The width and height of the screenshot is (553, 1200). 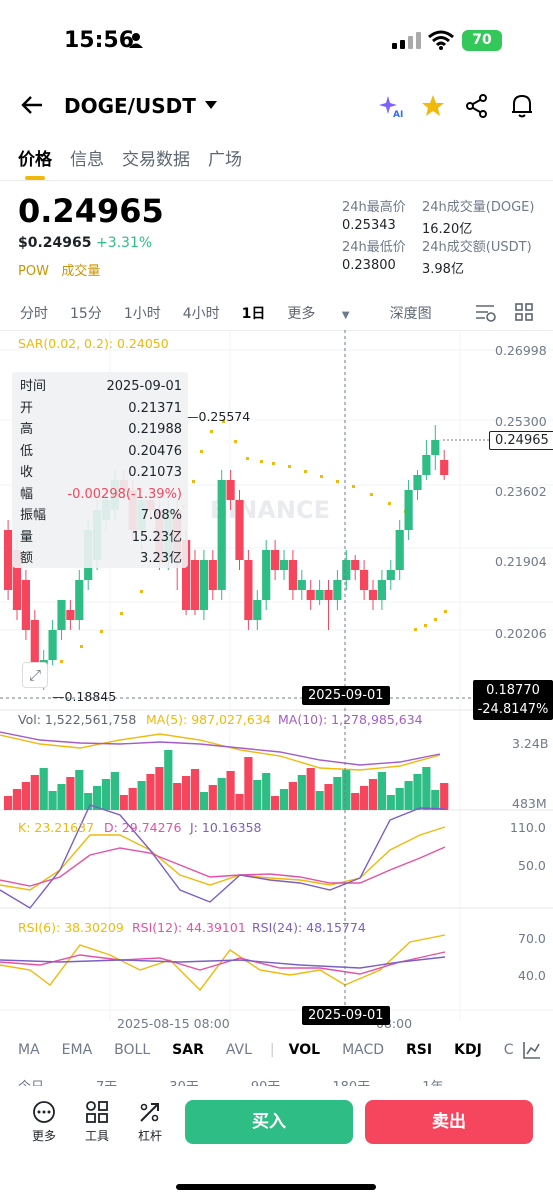 I want to click on clock: 15:56, so click(x=99, y=40).